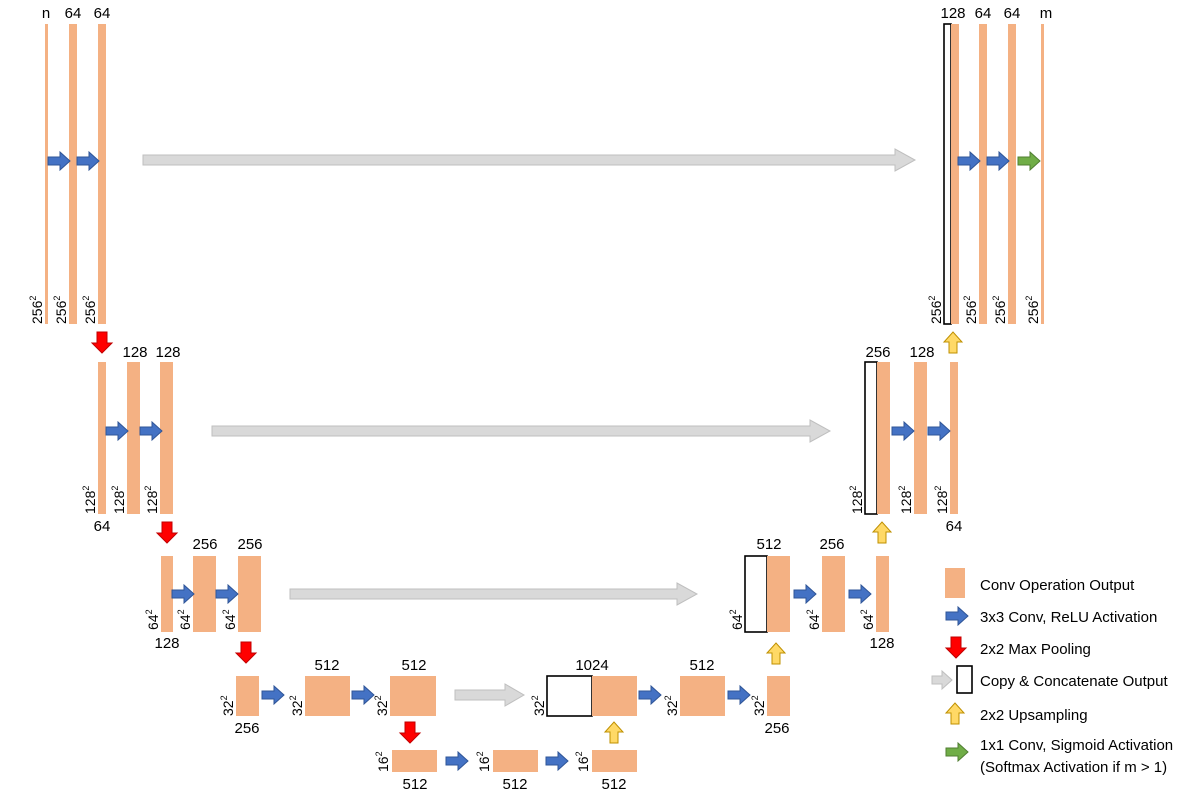 Image resolution: width=1196 pixels, height=812 pixels. What do you see at coordinates (1035, 649) in the screenshot?
I see `legend-max-pool-label: 2x2 Max Pooling` at bounding box center [1035, 649].